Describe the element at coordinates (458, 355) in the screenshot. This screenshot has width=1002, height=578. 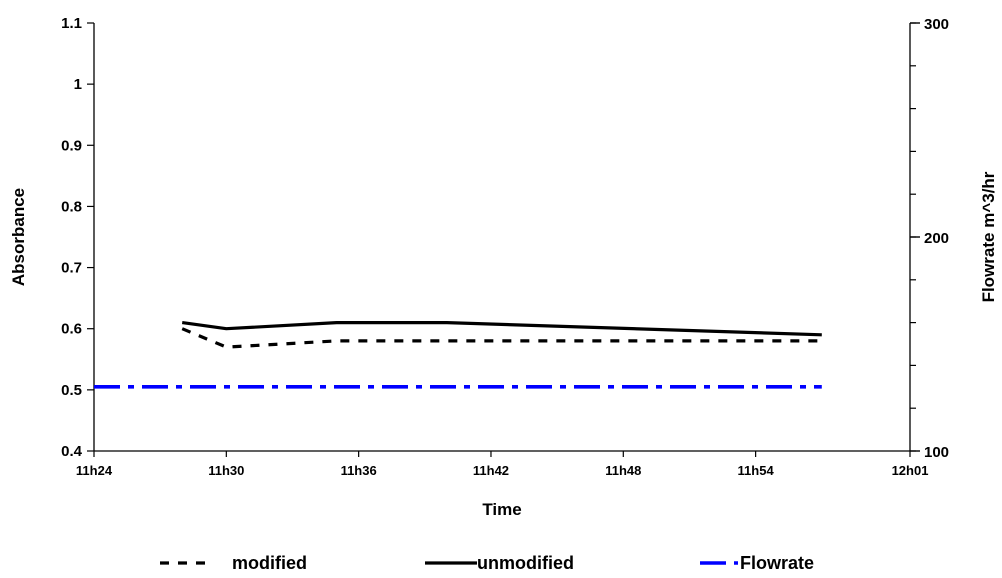
I see `series-group` at that location.